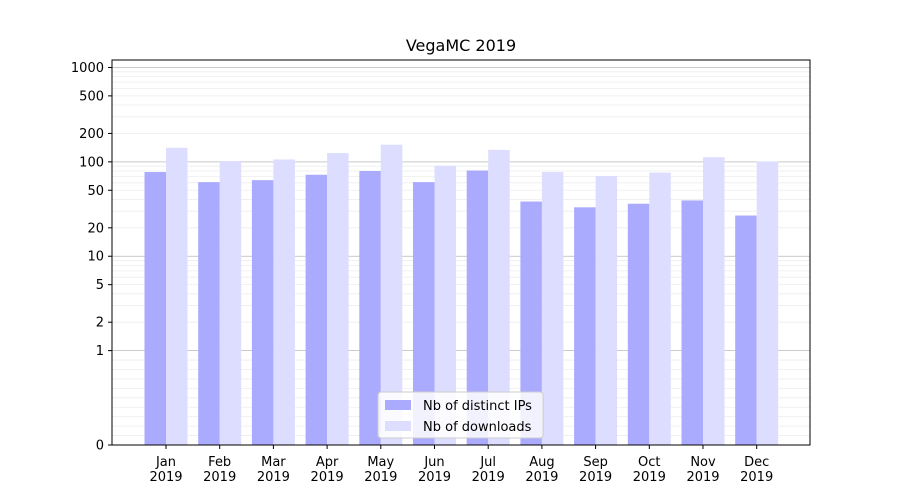 The image size is (900, 500). What do you see at coordinates (100, 351) in the screenshot?
I see `y-tick-label: 1` at bounding box center [100, 351].